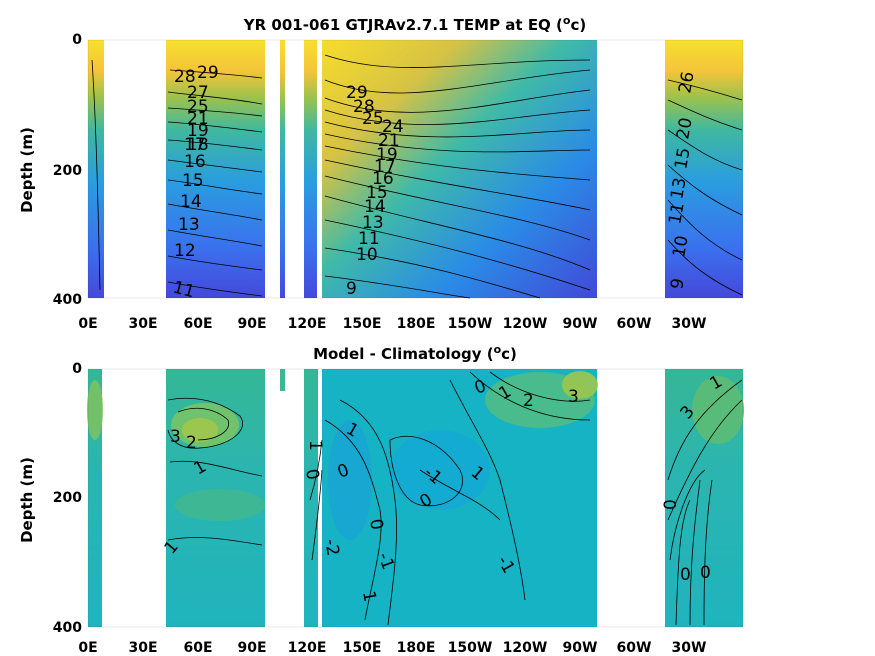  What do you see at coordinates (198, 93) in the screenshot?
I see `top-clabel: 27` at bounding box center [198, 93].